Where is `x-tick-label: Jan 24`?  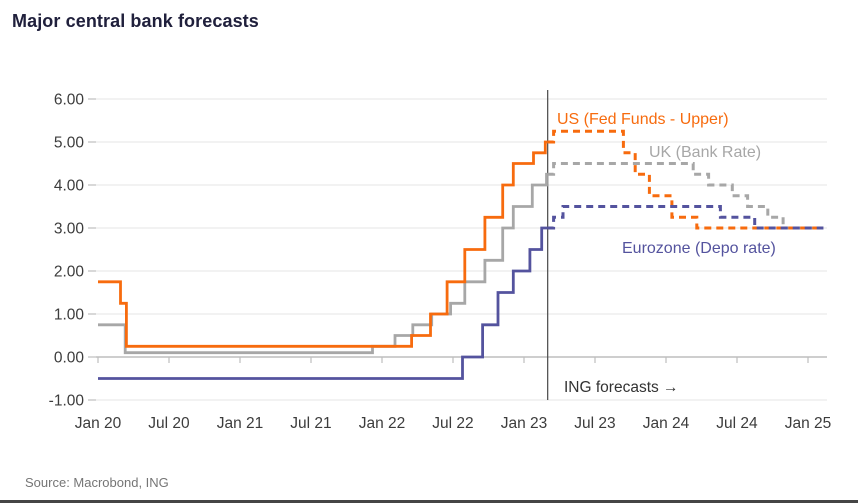
x-tick-label: Jan 24 is located at coordinates (666, 423).